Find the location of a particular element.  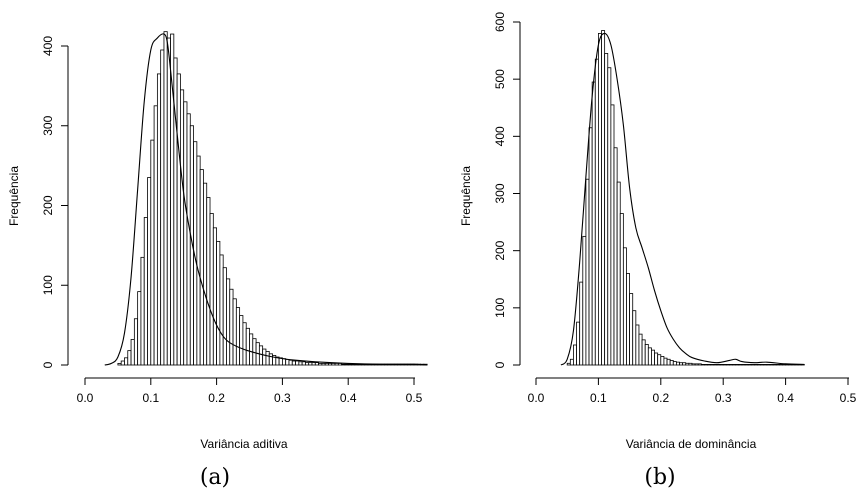

panel-a-y-tick-label: 100 is located at coordinates (48, 285).